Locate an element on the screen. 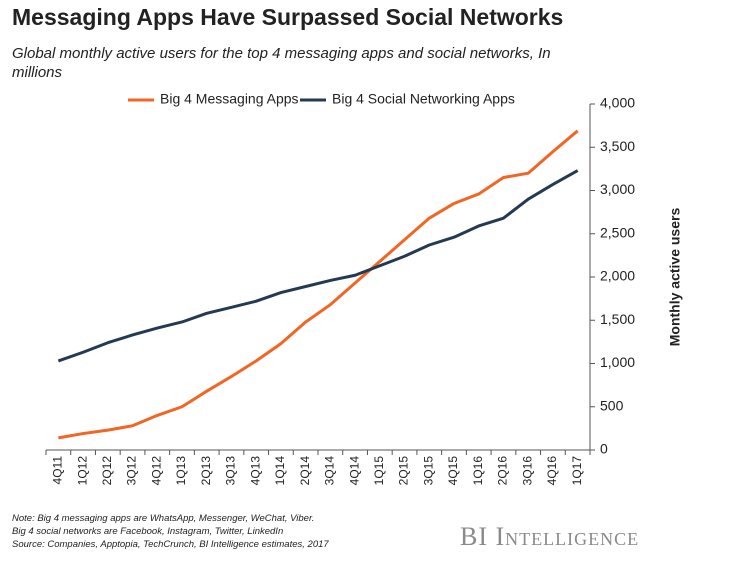 Image resolution: width=748 pixels, height=568 pixels. x-tick-label: 3Q14 is located at coordinates (330, 471).